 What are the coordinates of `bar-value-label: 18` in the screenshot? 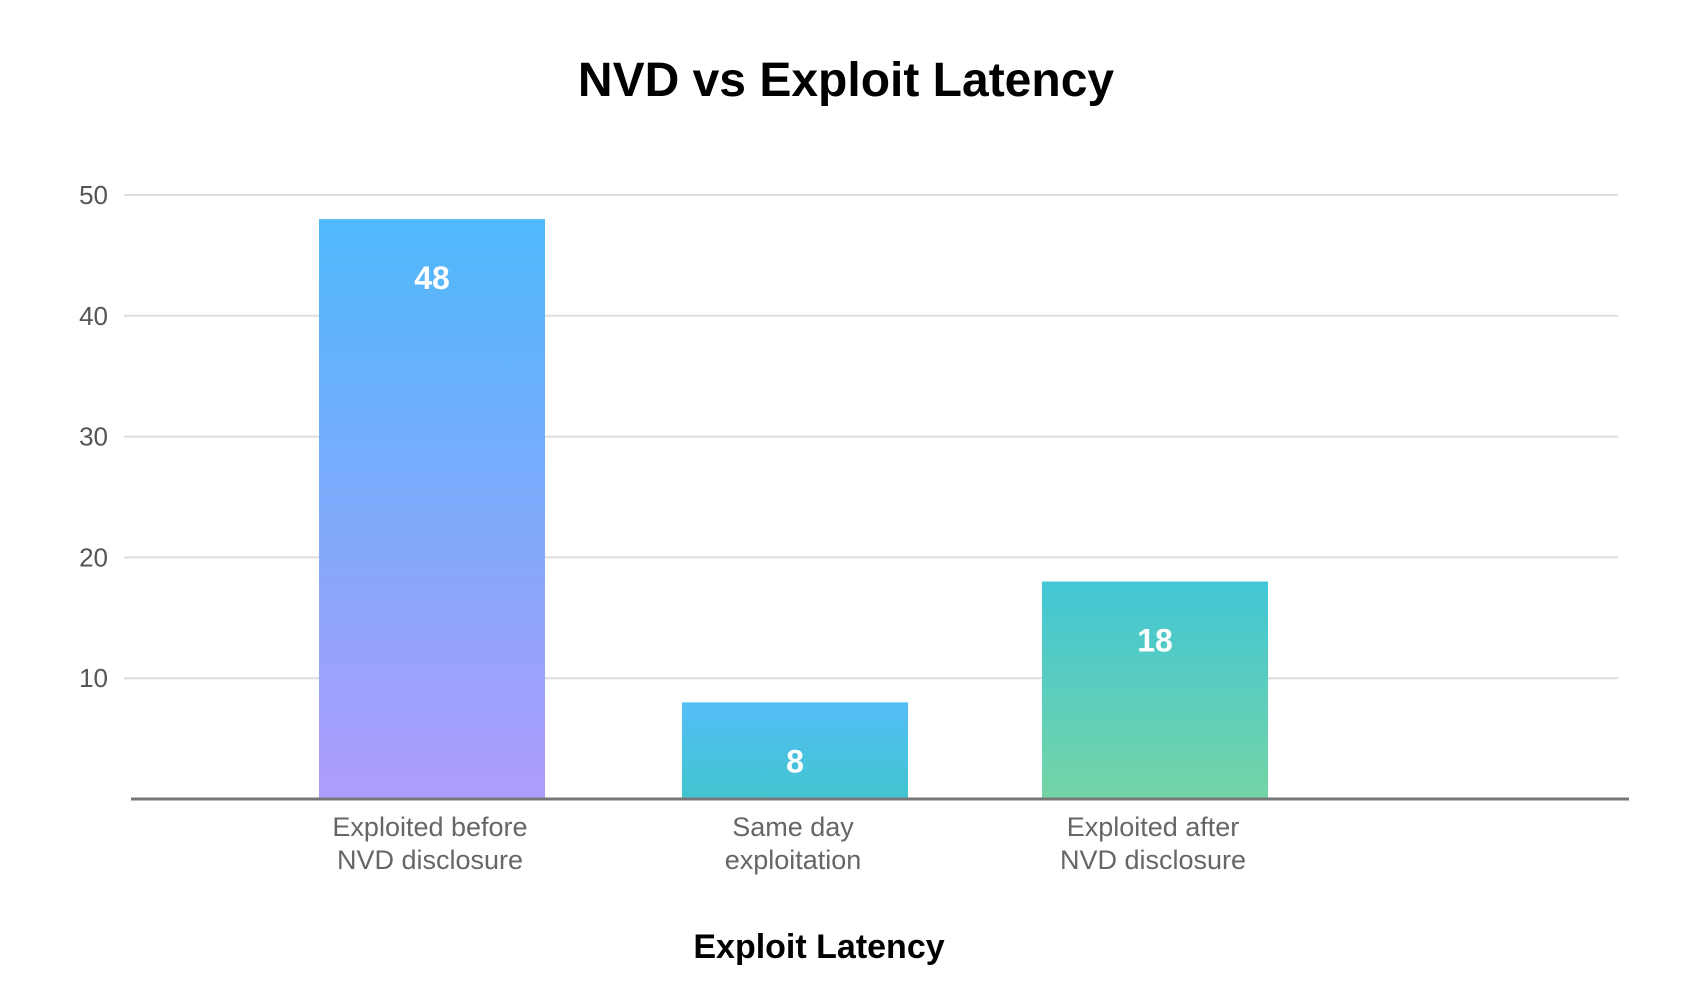 It's located at (1155, 641).